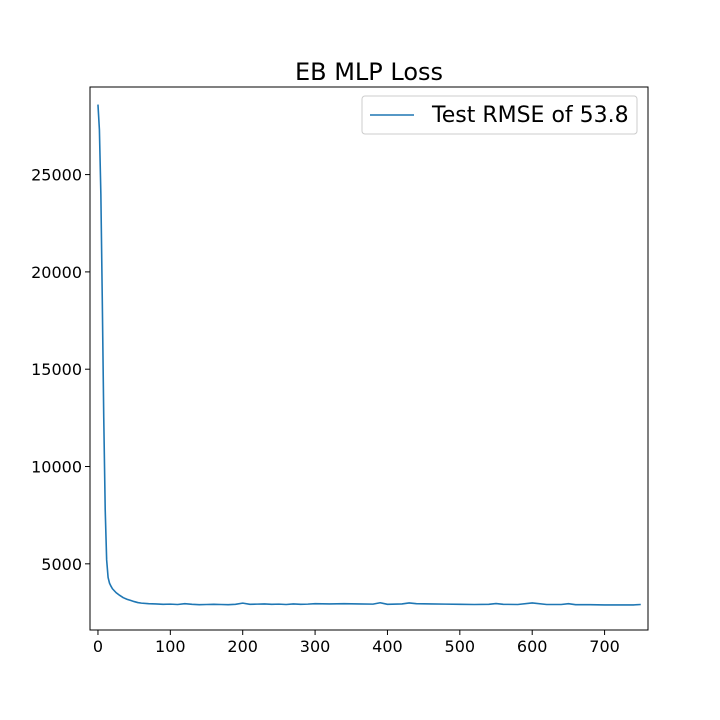  I want to click on x-tick-label: 700, so click(604, 646).